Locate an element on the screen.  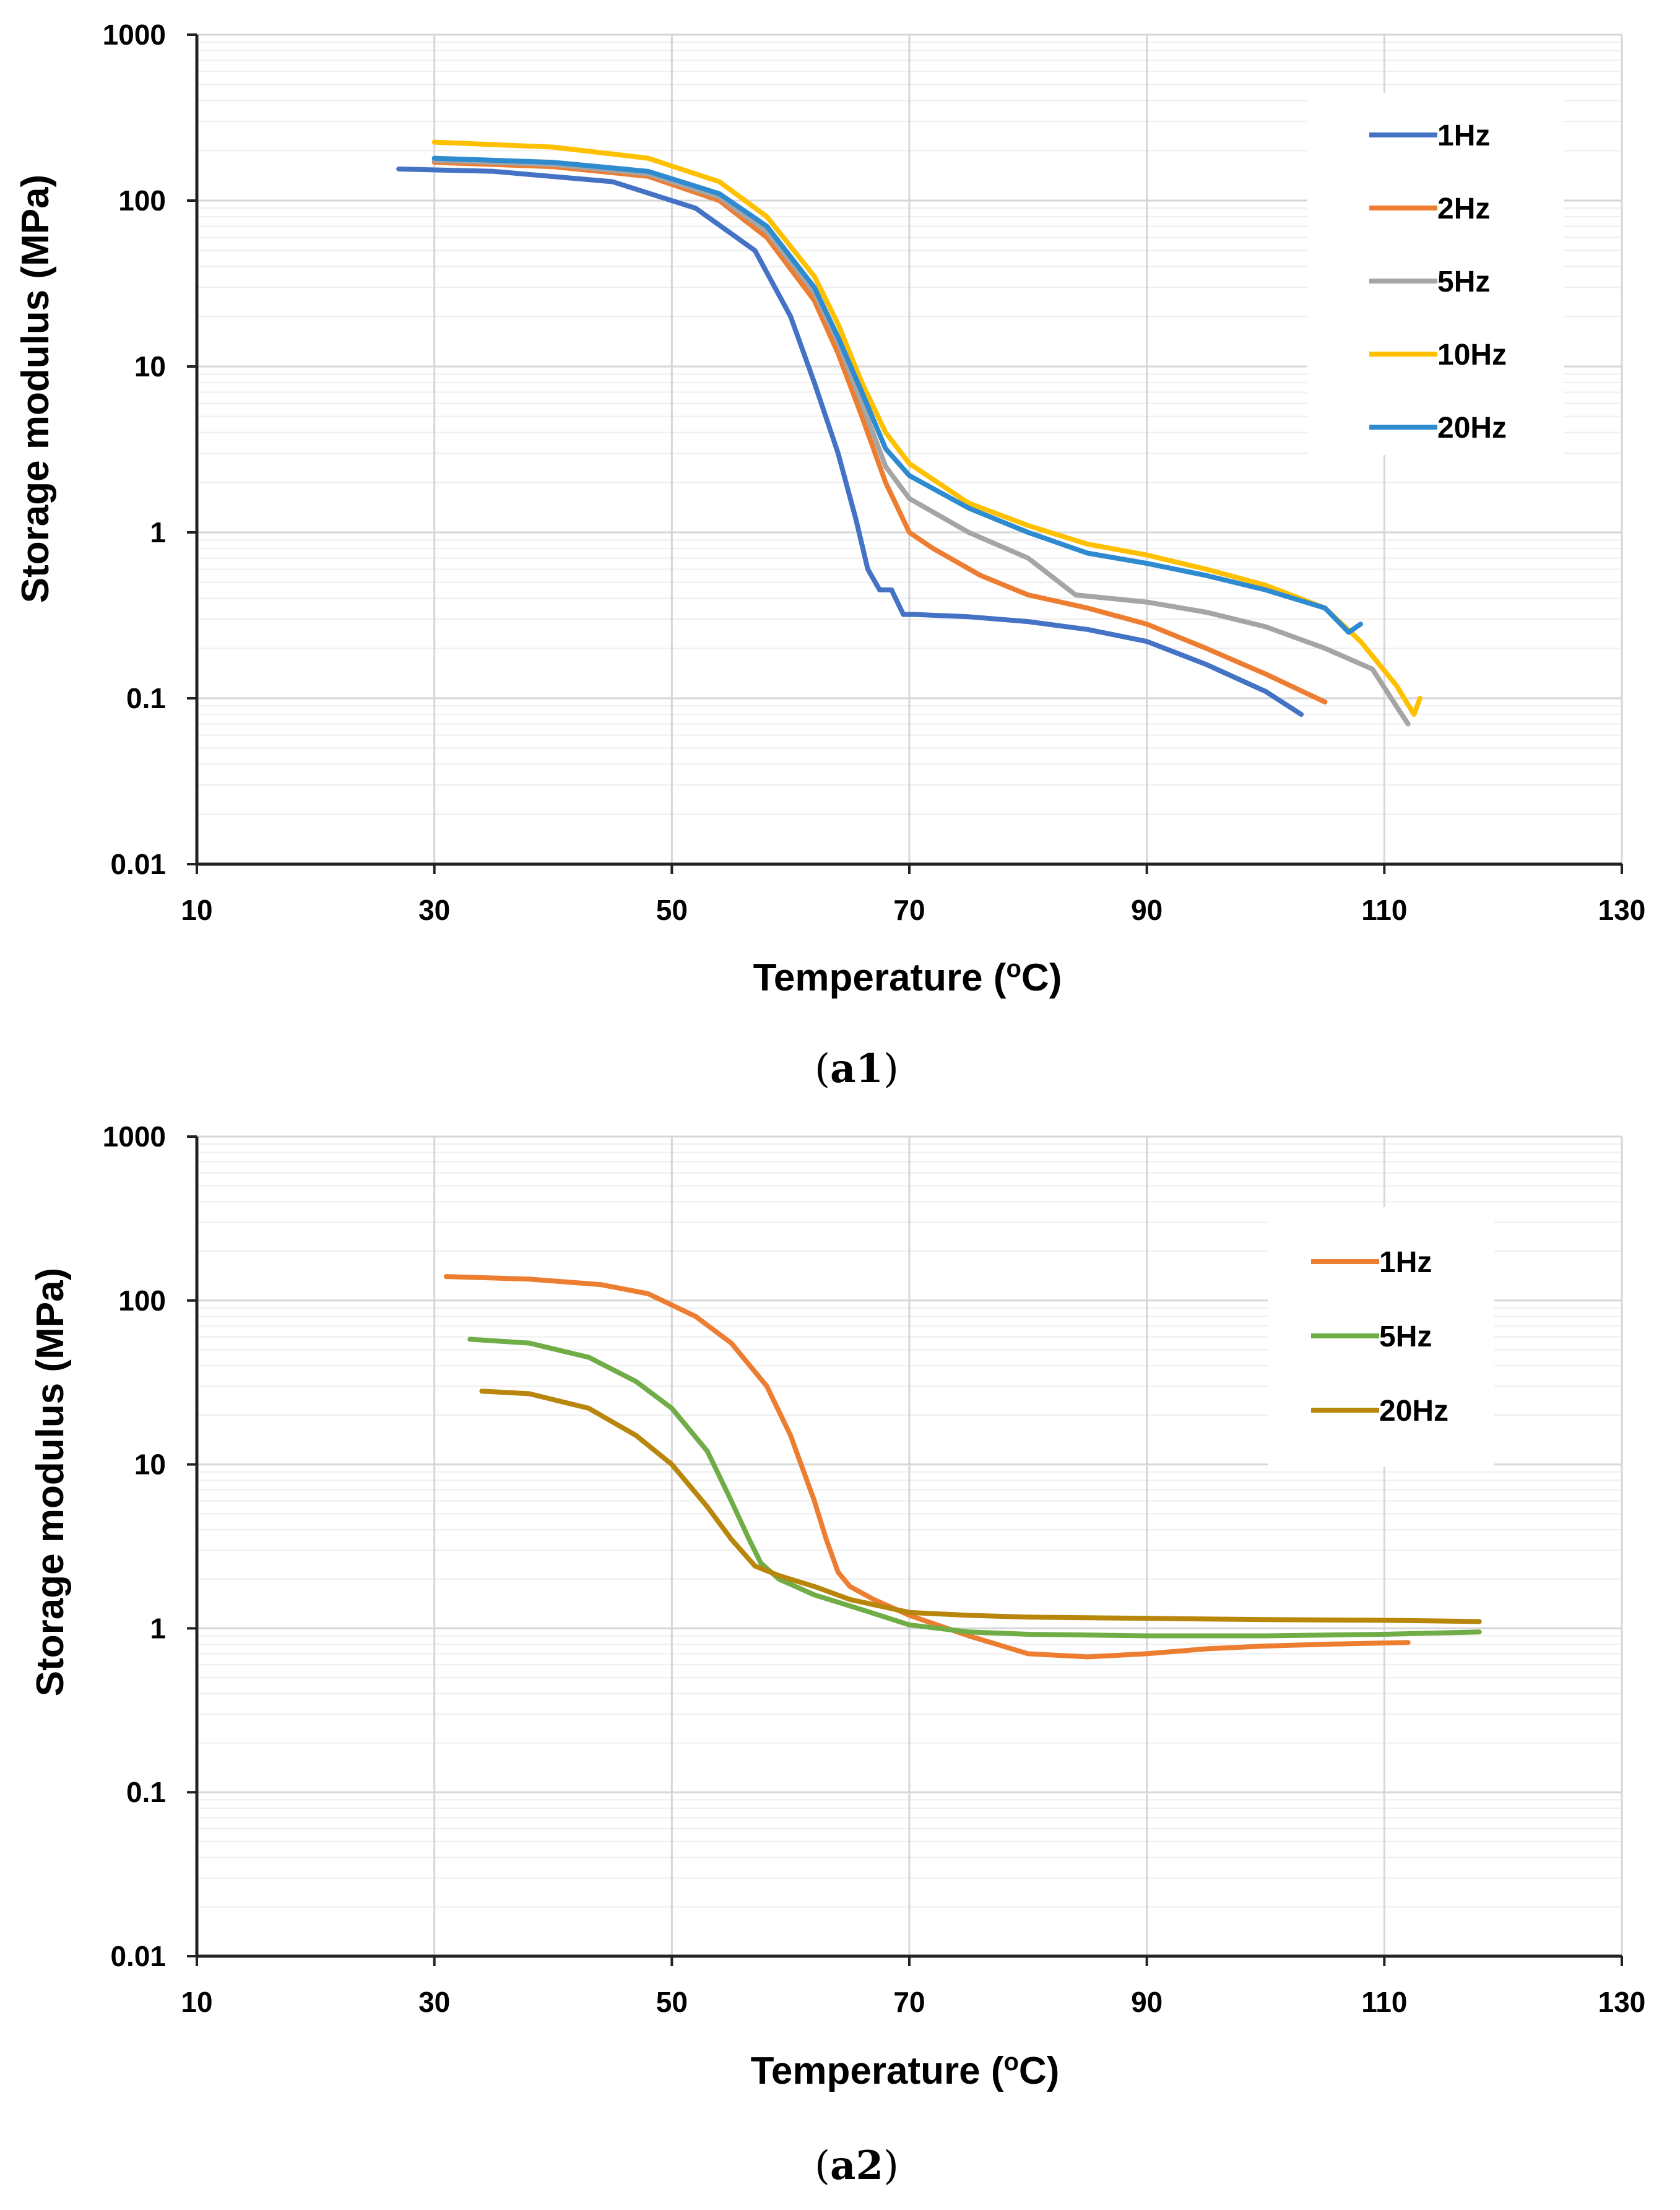
caption-label: a1 is located at coordinates (857, 1069).